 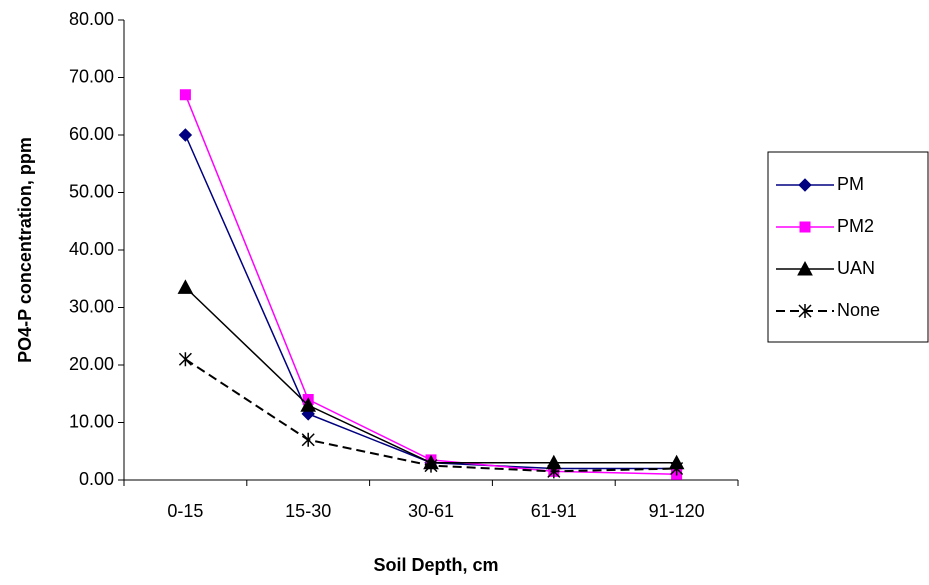 I want to click on x-tick-label: 30-61, so click(x=431, y=511).